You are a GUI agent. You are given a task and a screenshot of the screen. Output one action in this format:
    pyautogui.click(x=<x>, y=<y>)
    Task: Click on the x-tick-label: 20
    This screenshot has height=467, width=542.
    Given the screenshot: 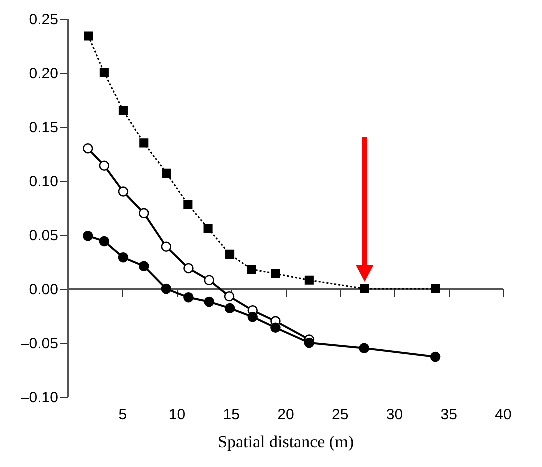 What is the action you would take?
    pyautogui.click(x=286, y=415)
    